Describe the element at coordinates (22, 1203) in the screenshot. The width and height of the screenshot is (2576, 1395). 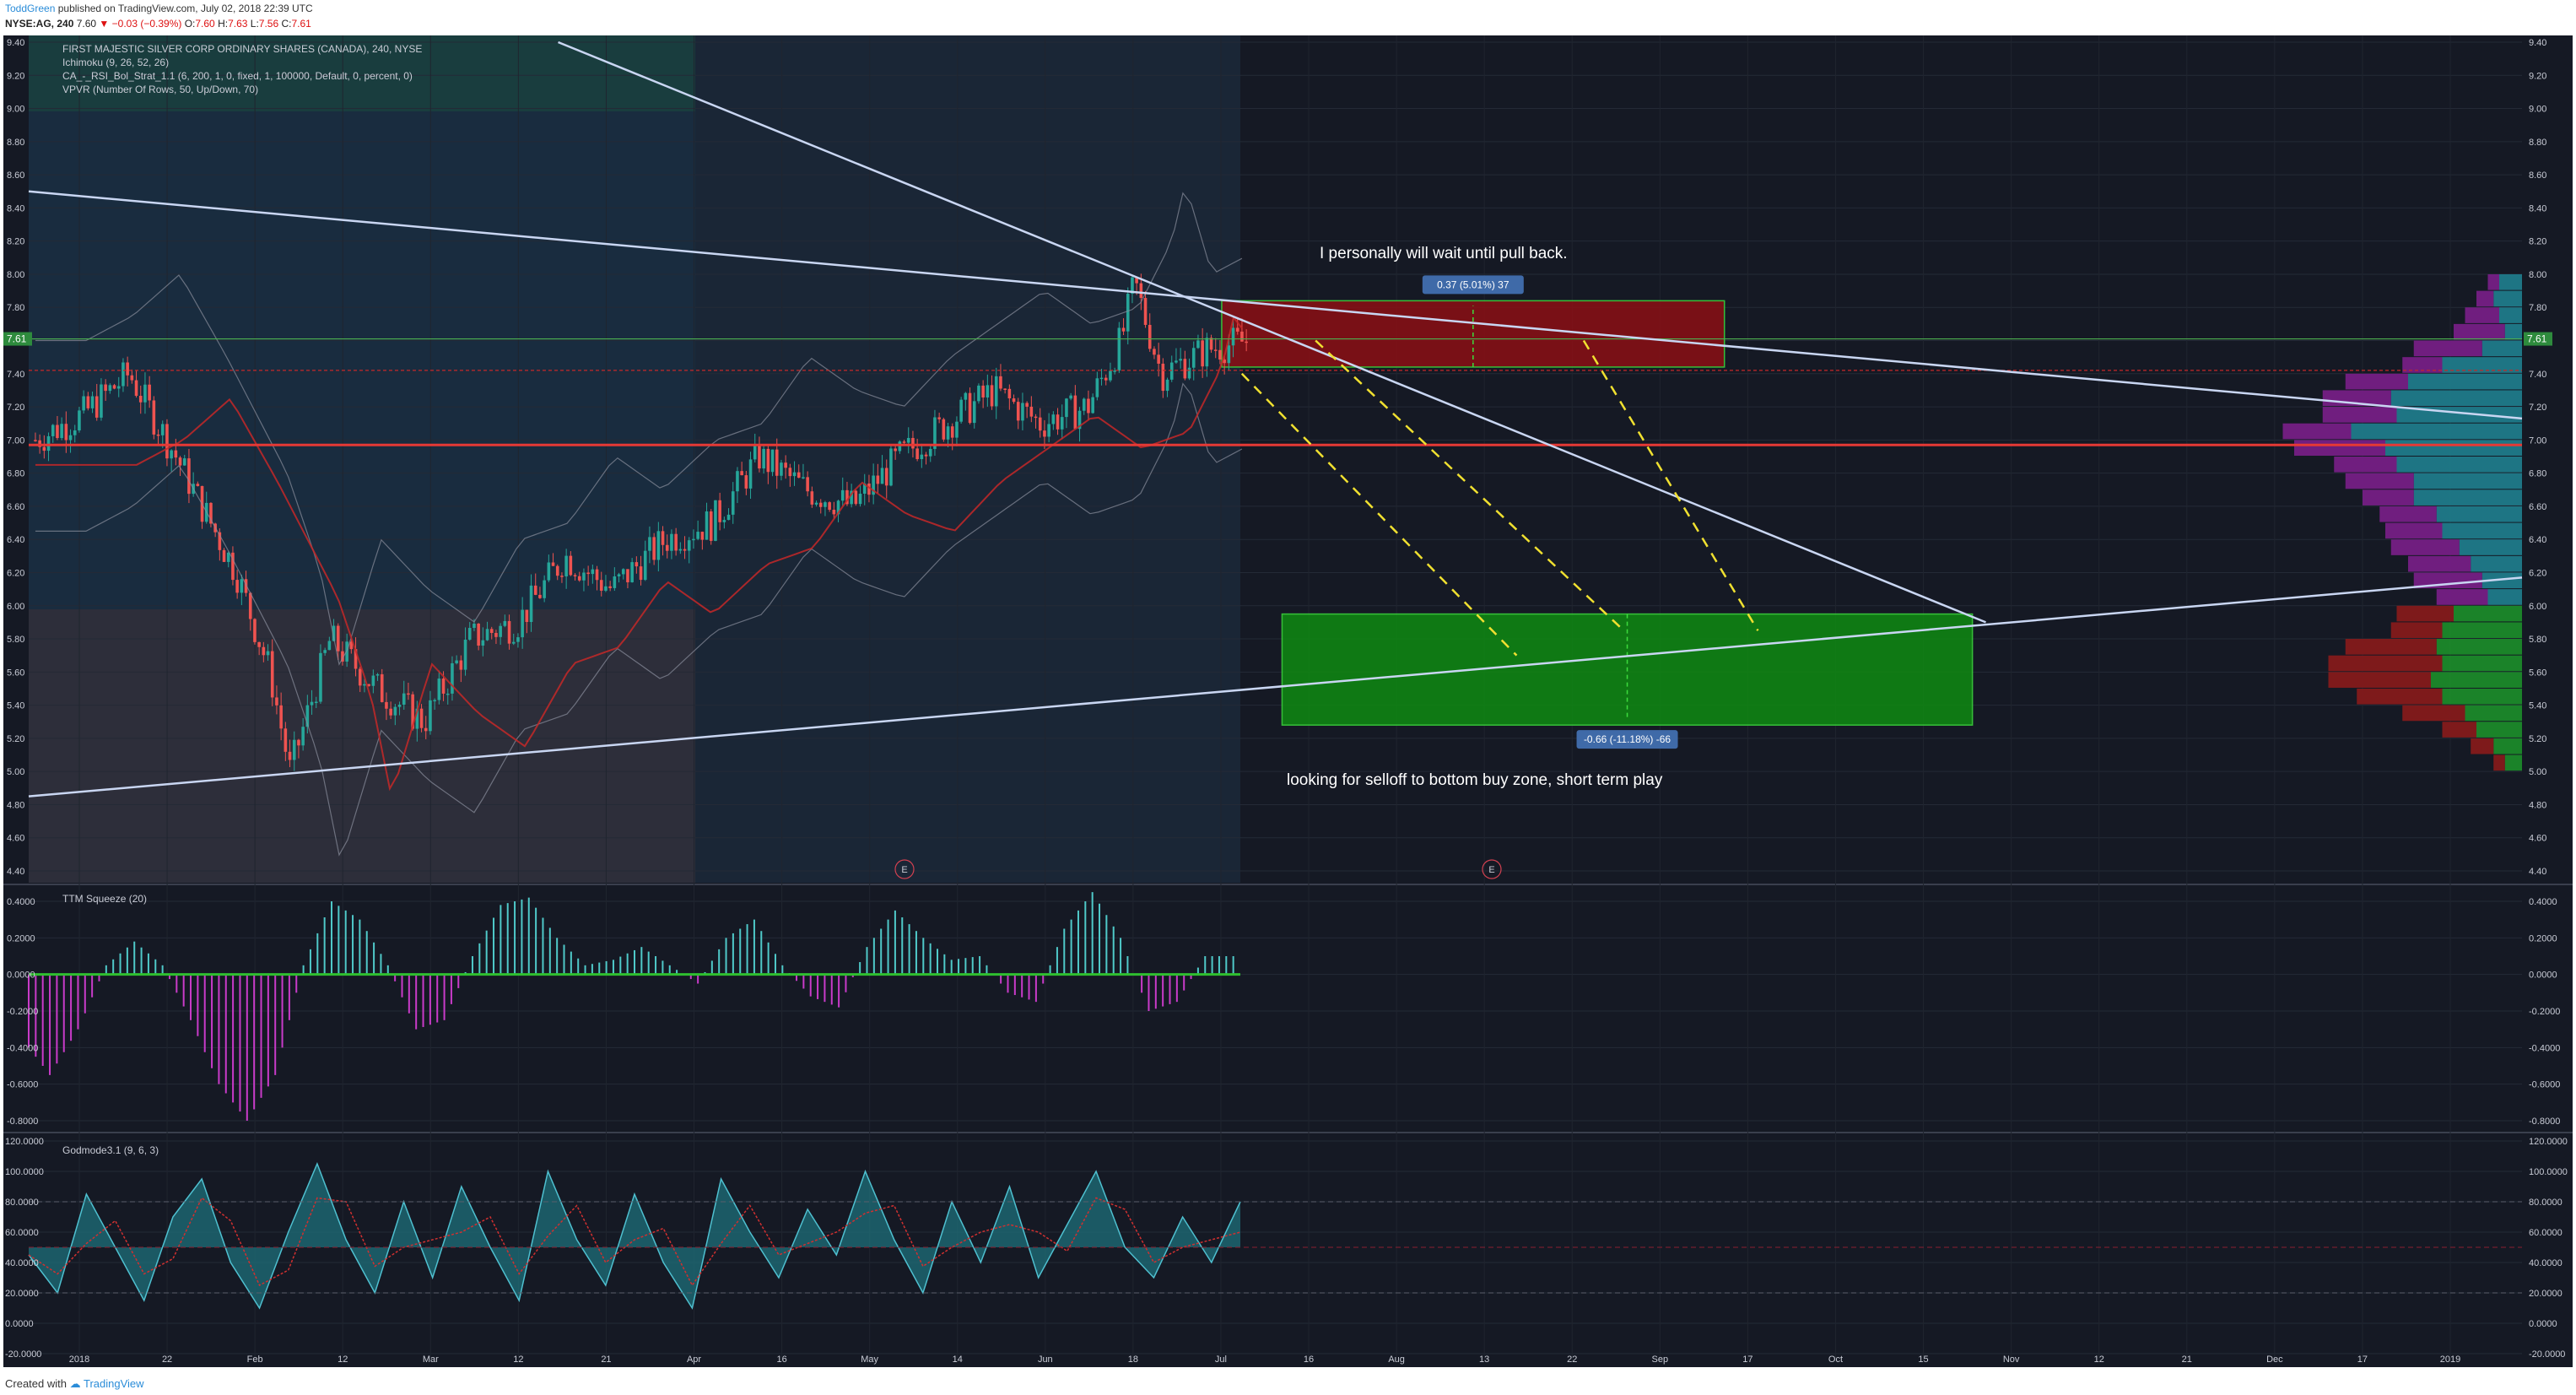
I see `godmode-tick-left: 80.0000` at that location.